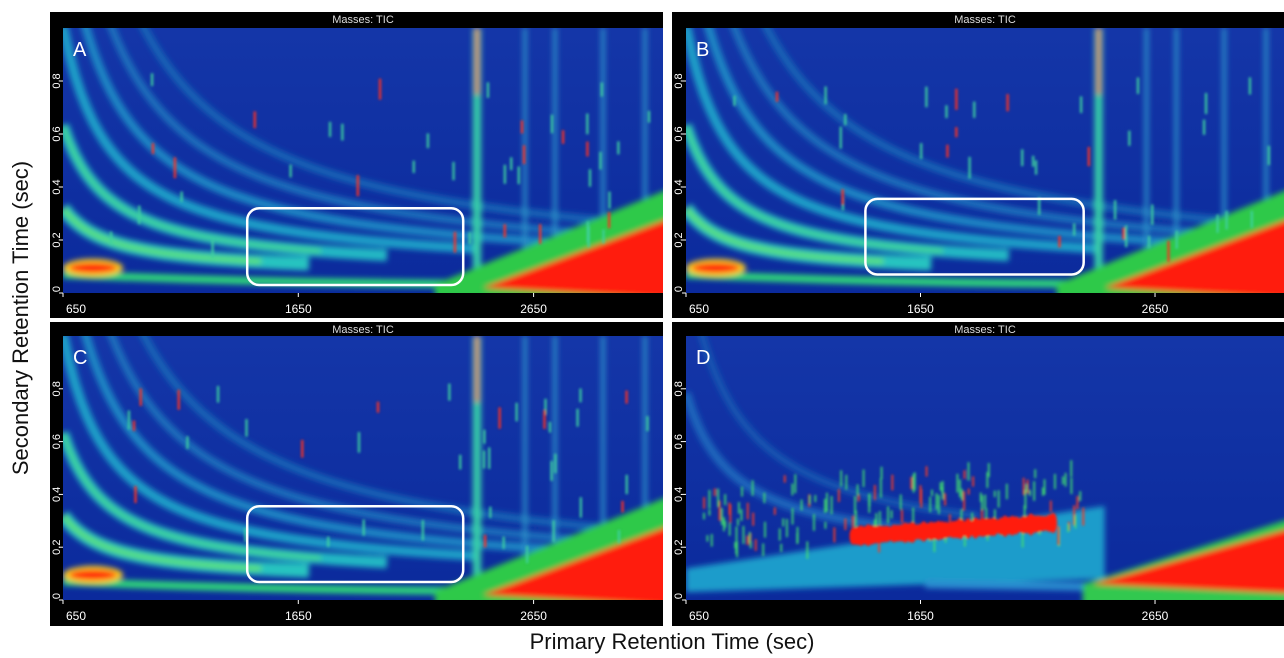  Describe the element at coordinates (1194, 257) in the screenshot. I see `heatmap-wedge` at that location.